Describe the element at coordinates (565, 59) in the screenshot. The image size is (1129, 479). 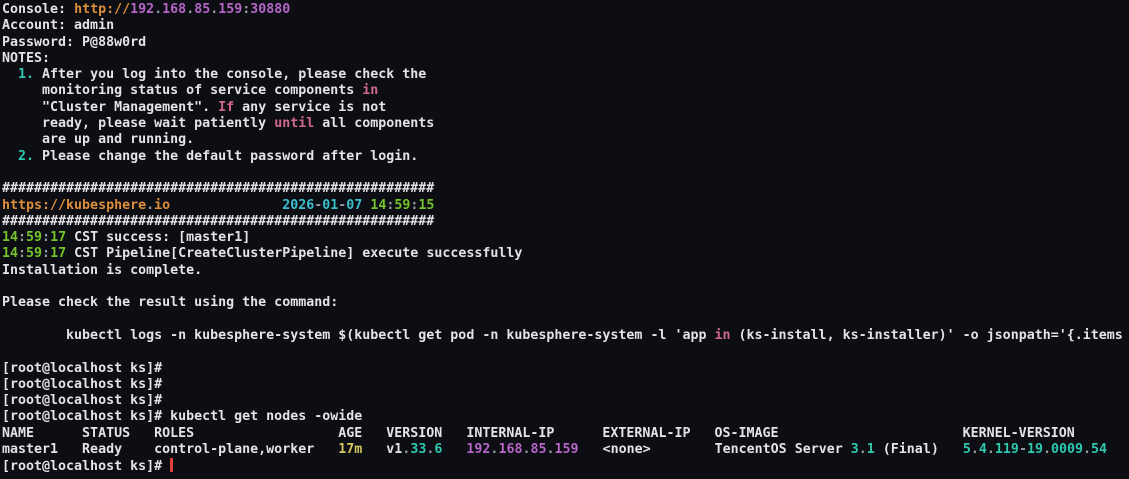
I see `terminal-line: NOTES:` at that location.